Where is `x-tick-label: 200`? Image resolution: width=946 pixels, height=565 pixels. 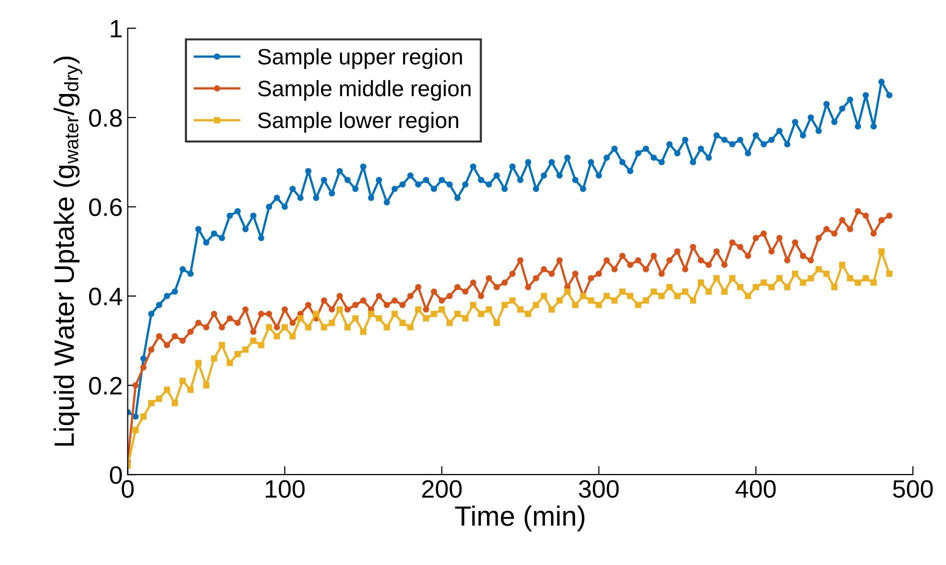 x-tick-label: 200 is located at coordinates (442, 489).